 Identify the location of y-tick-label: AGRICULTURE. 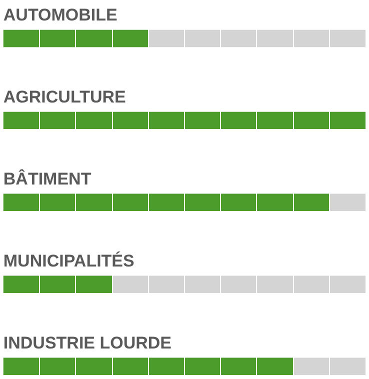
(64, 97).